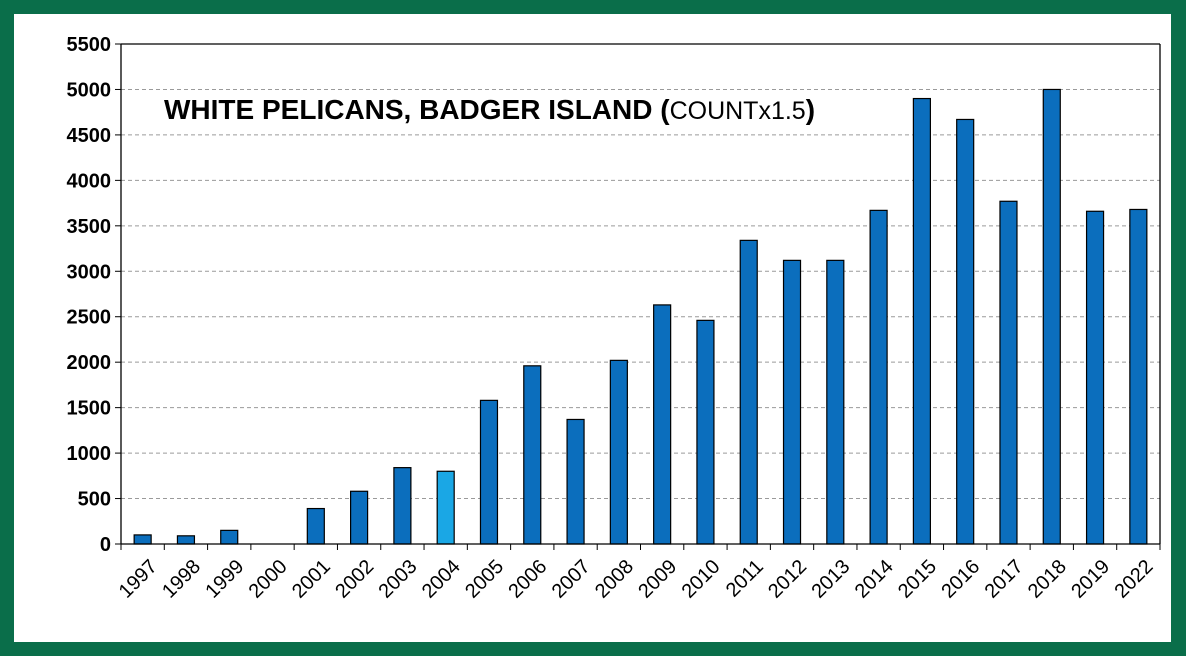 The height and width of the screenshot is (656, 1186). I want to click on chart-title-subtitle: COUNTx1.5, so click(737, 111).